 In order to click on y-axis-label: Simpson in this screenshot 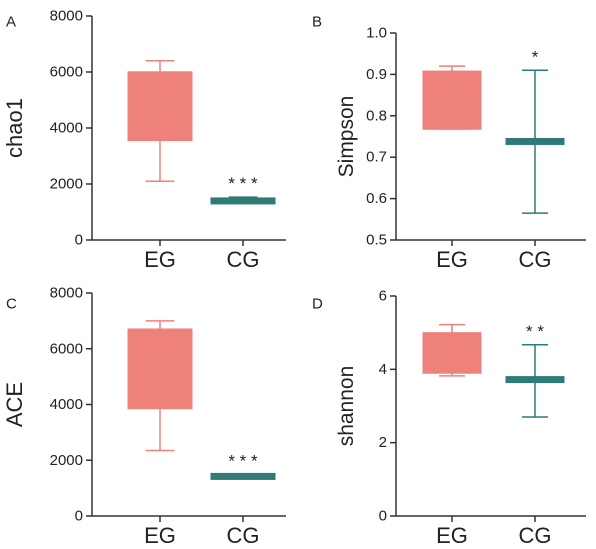, I will do `click(346, 137)`.